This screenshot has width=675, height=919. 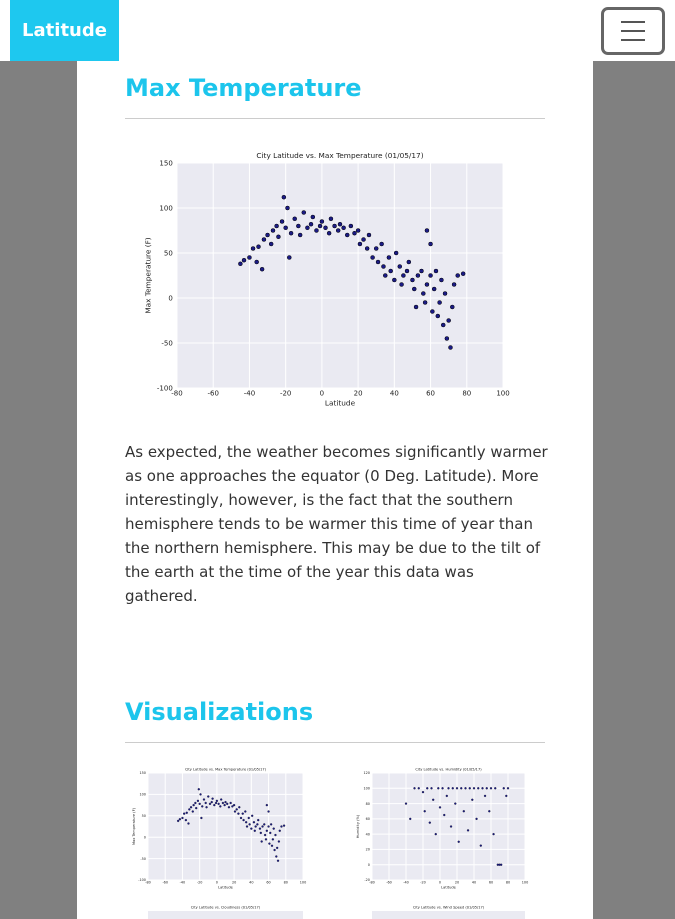 I want to click on menu-toggle, so click(x=633, y=31).